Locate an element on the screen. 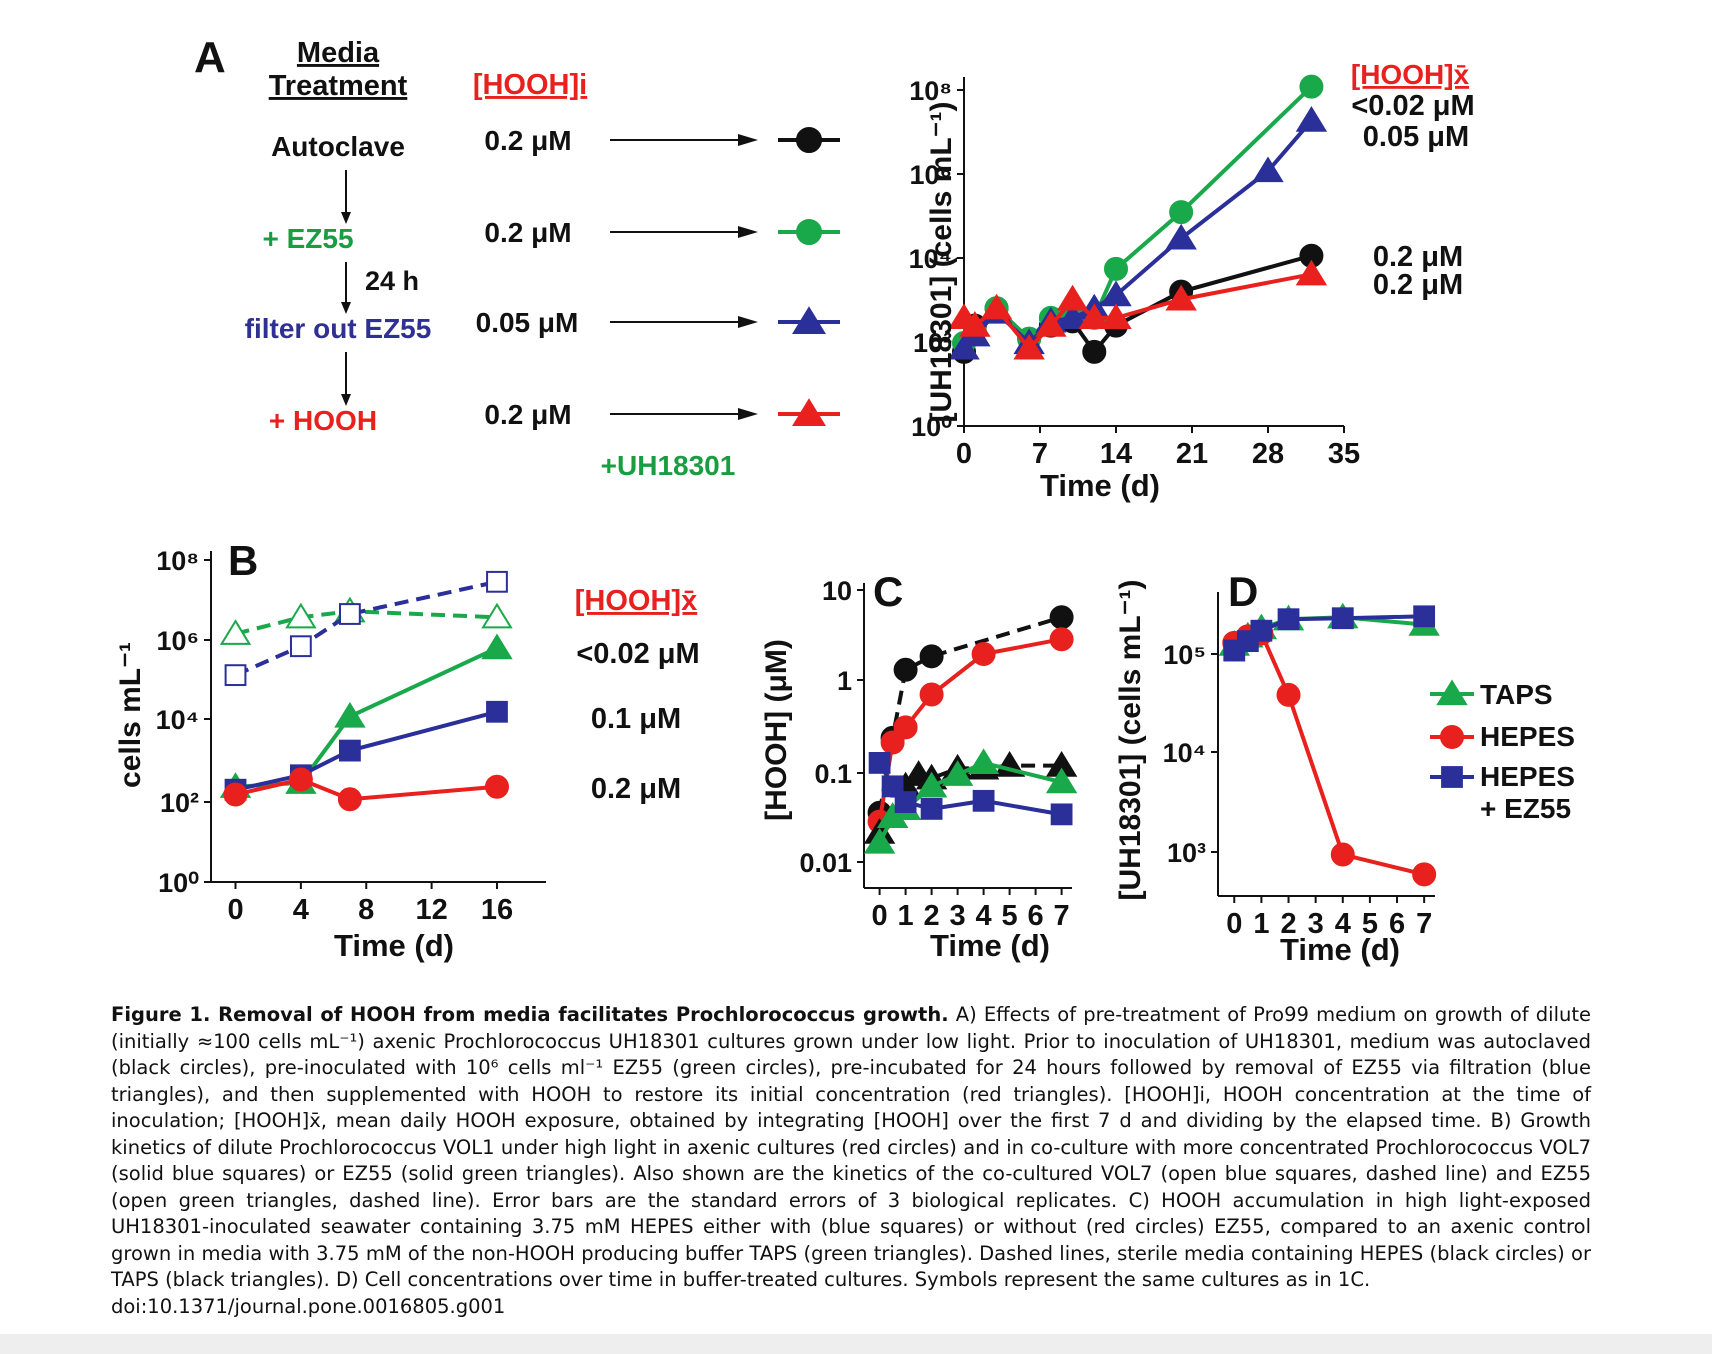 This screenshot has width=1712, height=1354. panel-letter-a: A is located at coordinates (210, 57).